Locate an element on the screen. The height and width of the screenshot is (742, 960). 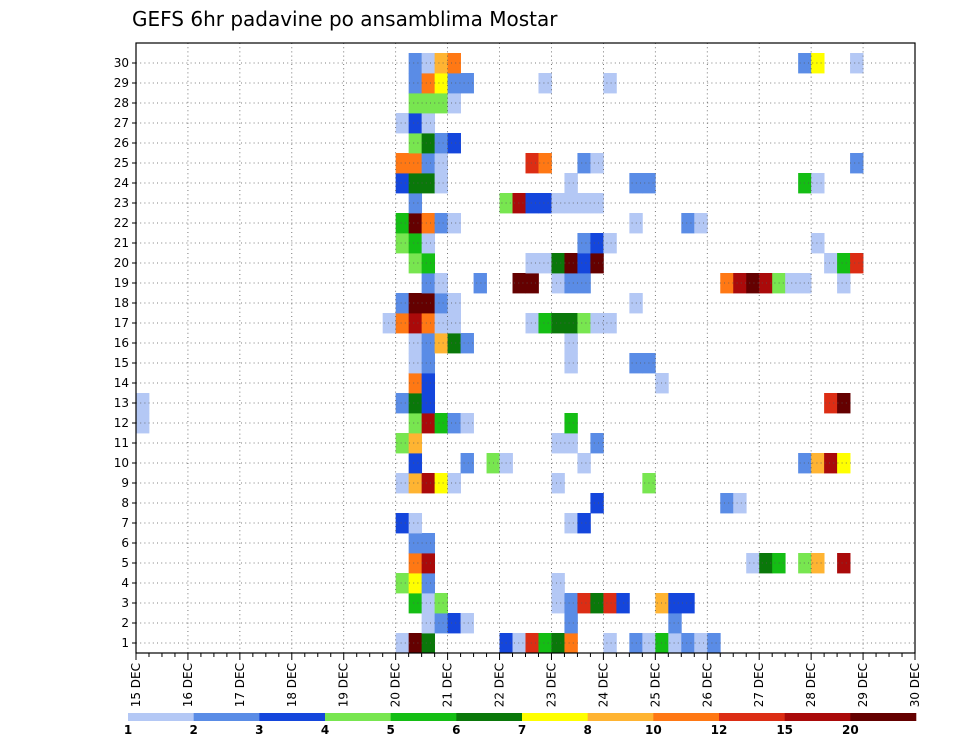
y-tick-label: 6 is located at coordinates (125, 543).